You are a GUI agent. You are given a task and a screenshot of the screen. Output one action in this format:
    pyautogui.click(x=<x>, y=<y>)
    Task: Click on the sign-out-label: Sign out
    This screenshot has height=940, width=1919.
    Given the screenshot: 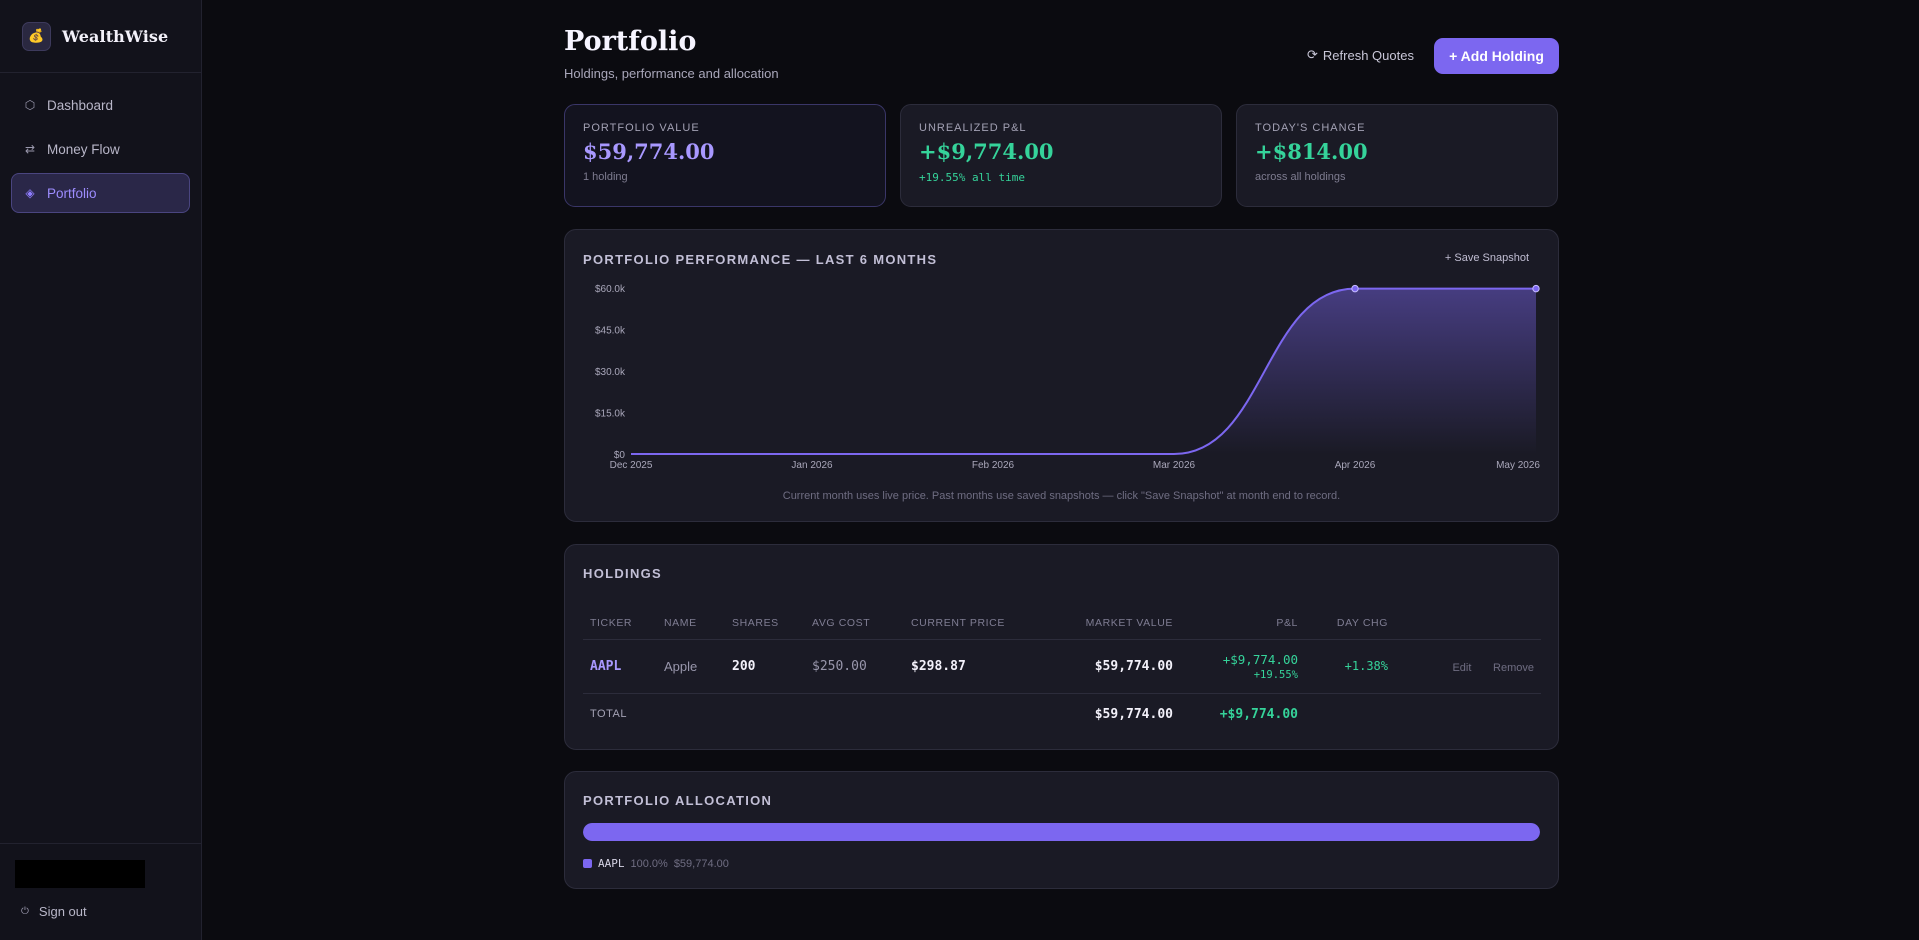 What is the action you would take?
    pyautogui.click(x=62, y=911)
    